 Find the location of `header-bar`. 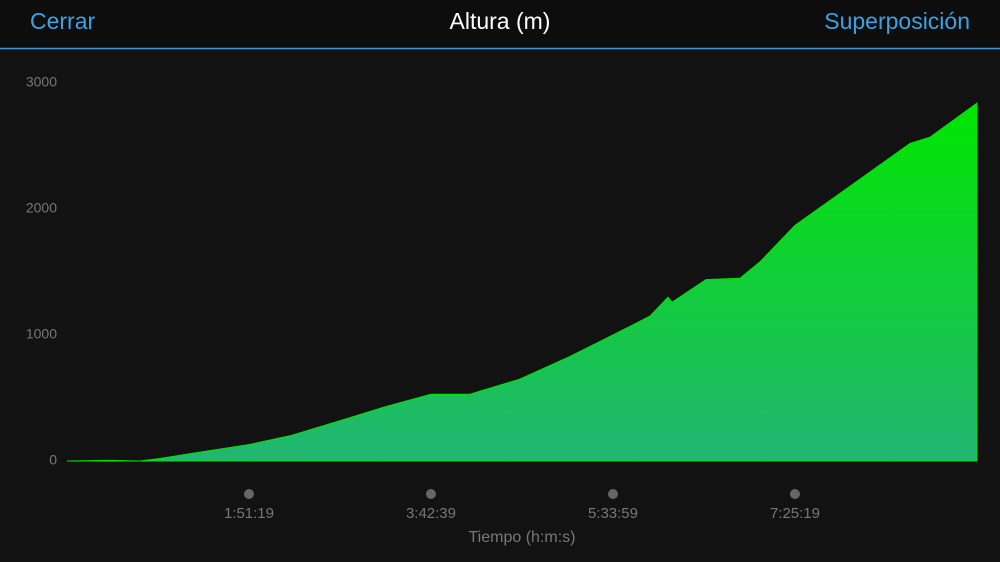

header-bar is located at coordinates (500, 24).